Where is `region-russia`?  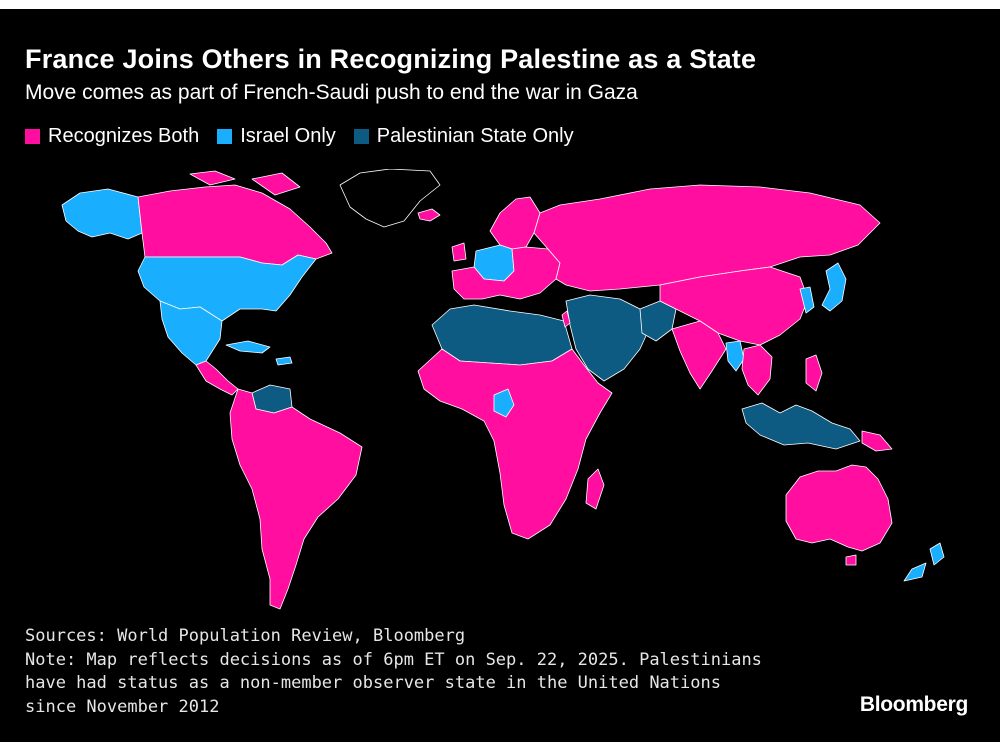 region-russia is located at coordinates (707, 238).